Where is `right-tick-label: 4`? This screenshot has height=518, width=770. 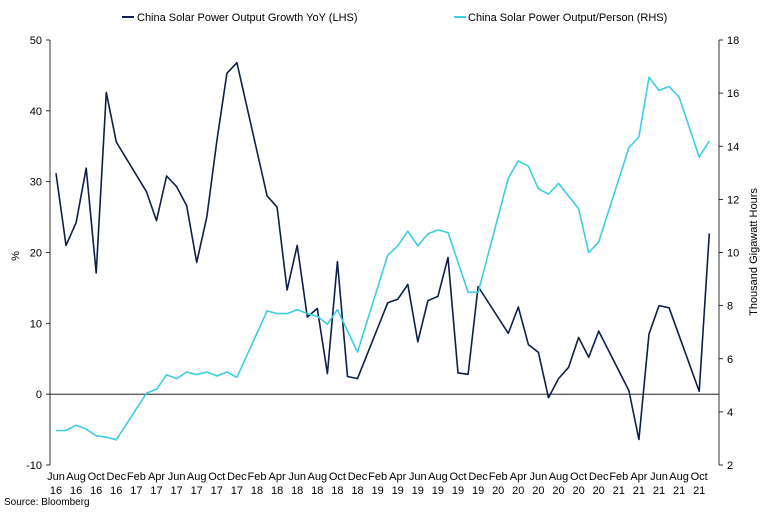
right-tick-label: 4 is located at coordinates (730, 413).